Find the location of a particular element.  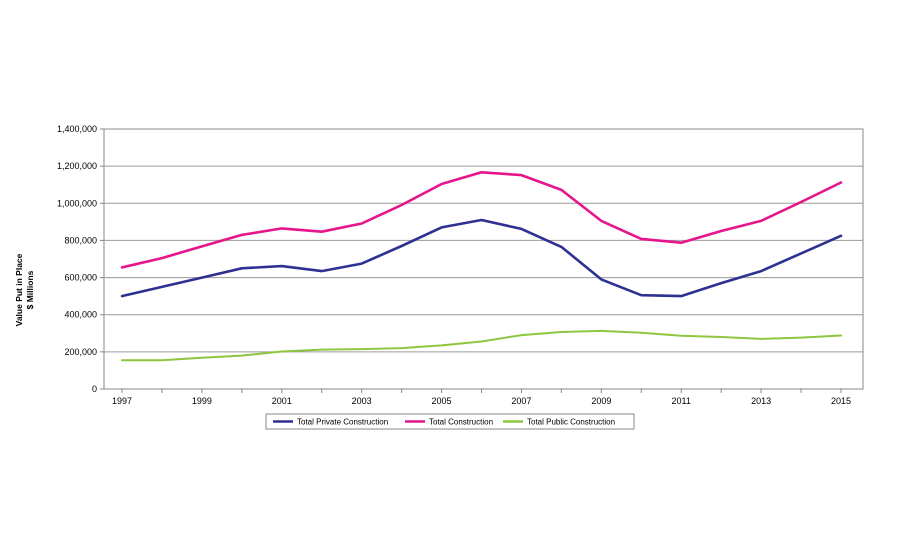

x-tick-label: 2009 is located at coordinates (601, 401).